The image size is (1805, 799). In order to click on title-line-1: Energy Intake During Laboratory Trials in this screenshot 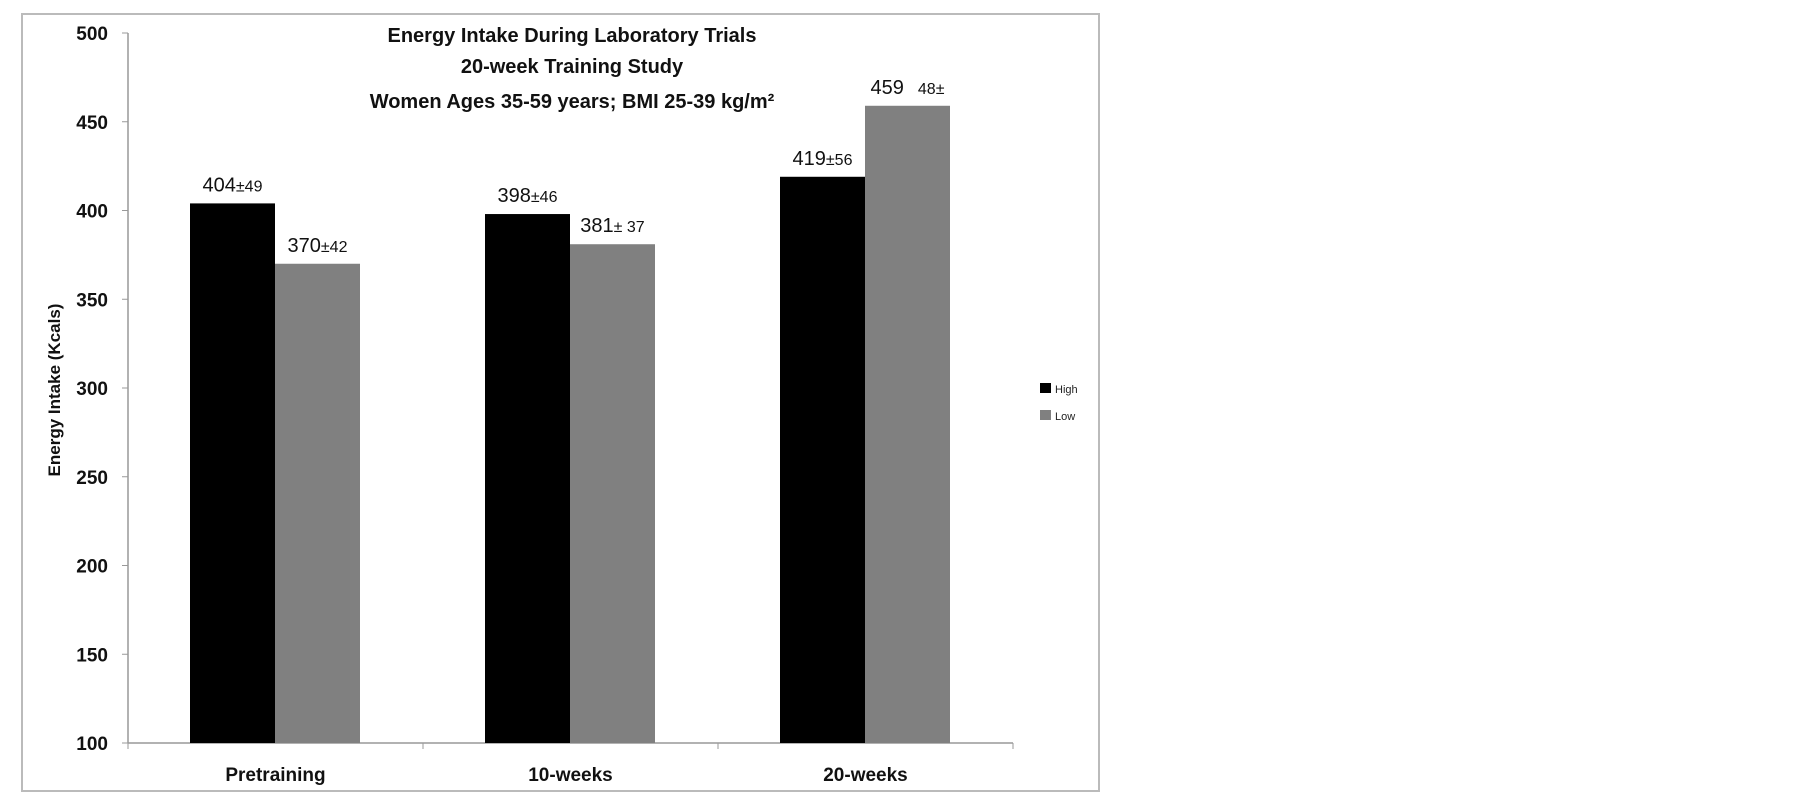, I will do `click(572, 36)`.